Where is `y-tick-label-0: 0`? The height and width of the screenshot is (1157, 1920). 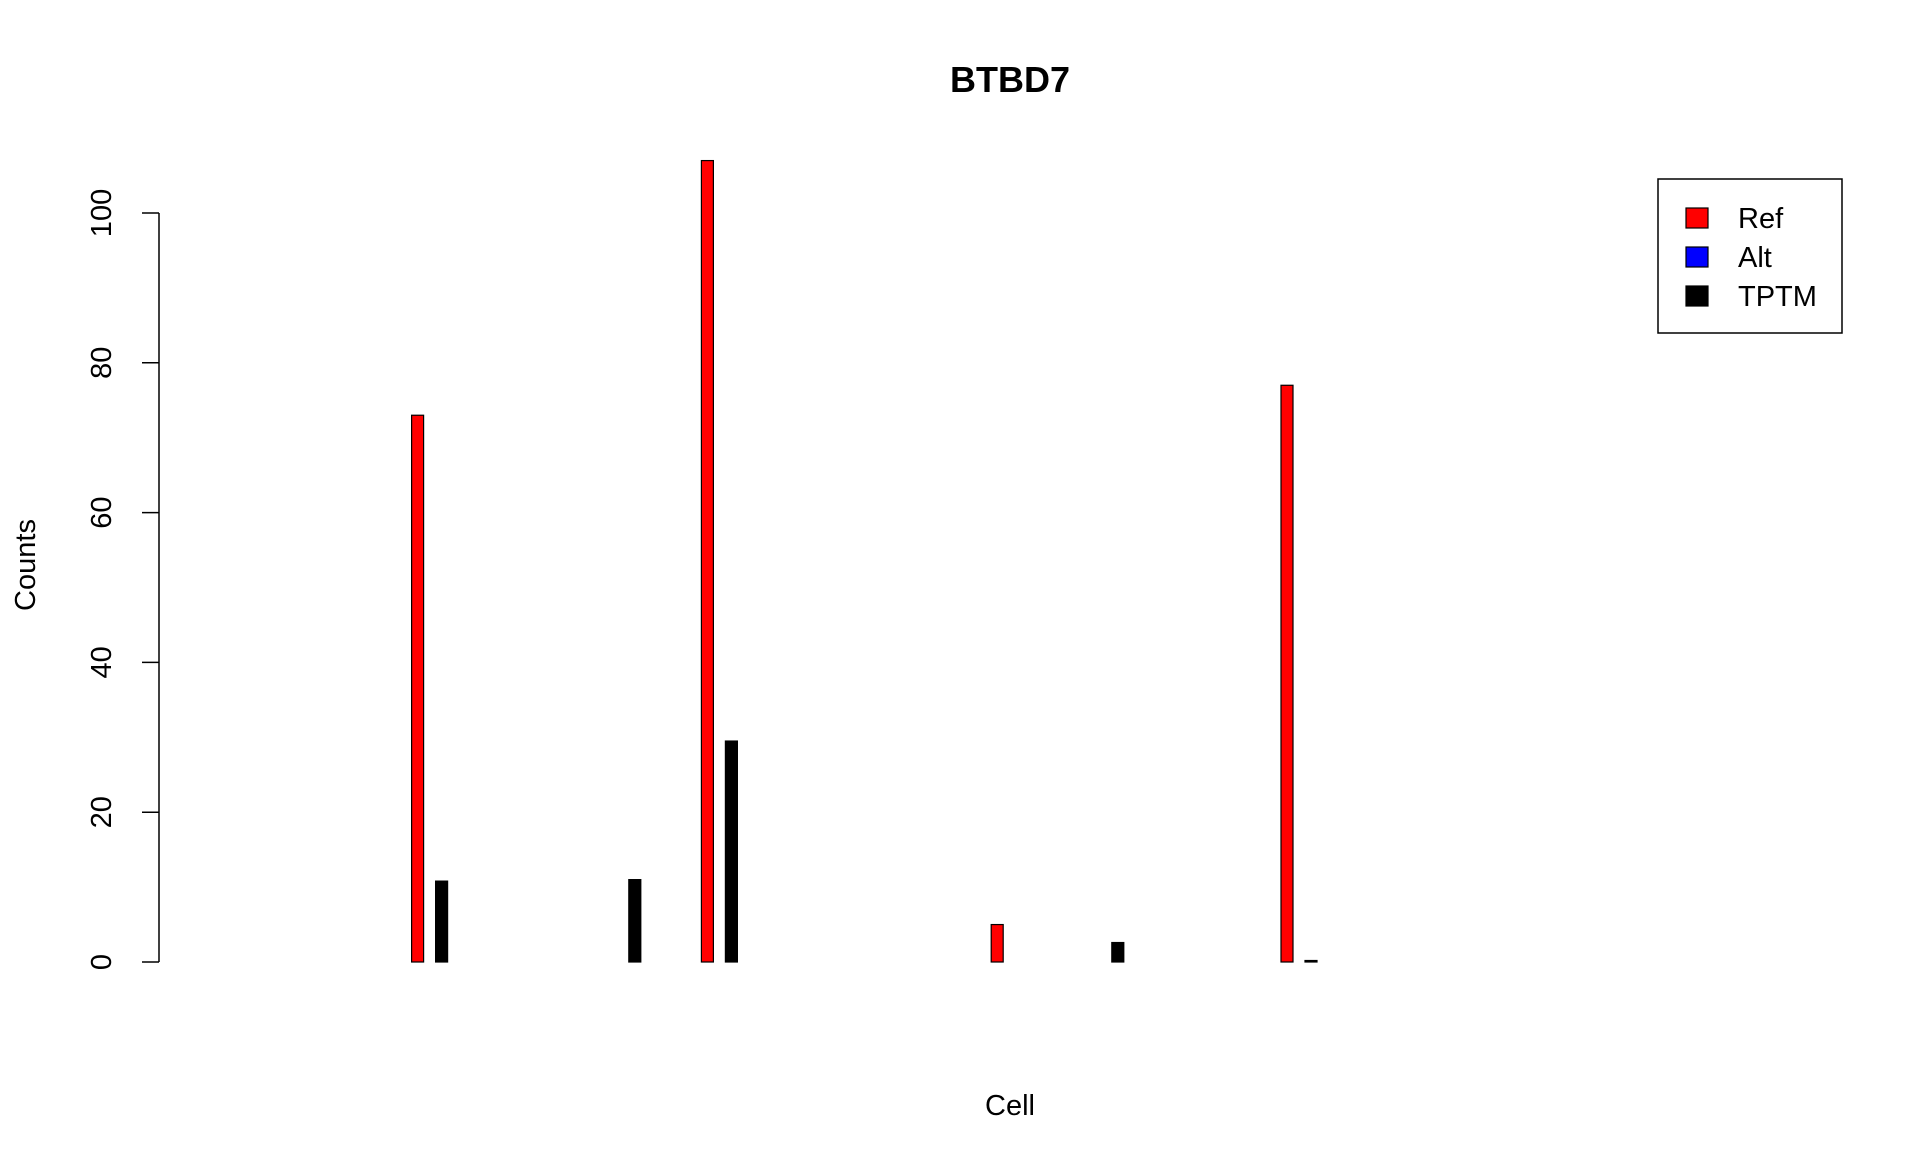 y-tick-label-0: 0 is located at coordinates (102, 962).